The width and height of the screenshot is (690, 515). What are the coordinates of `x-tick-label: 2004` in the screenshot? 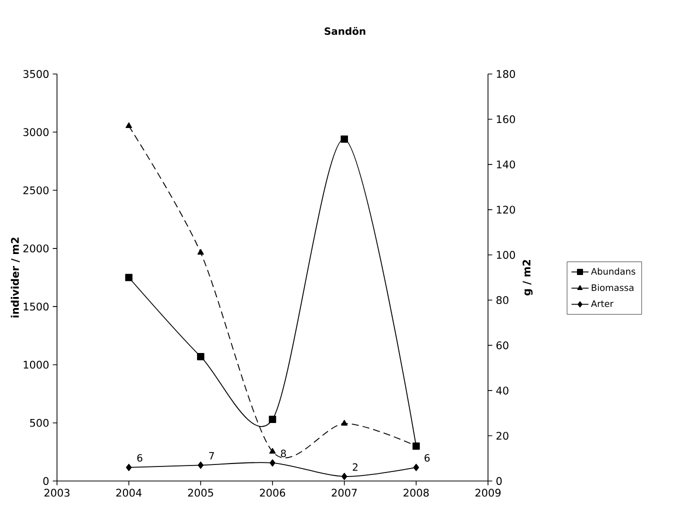 It's located at (129, 492).